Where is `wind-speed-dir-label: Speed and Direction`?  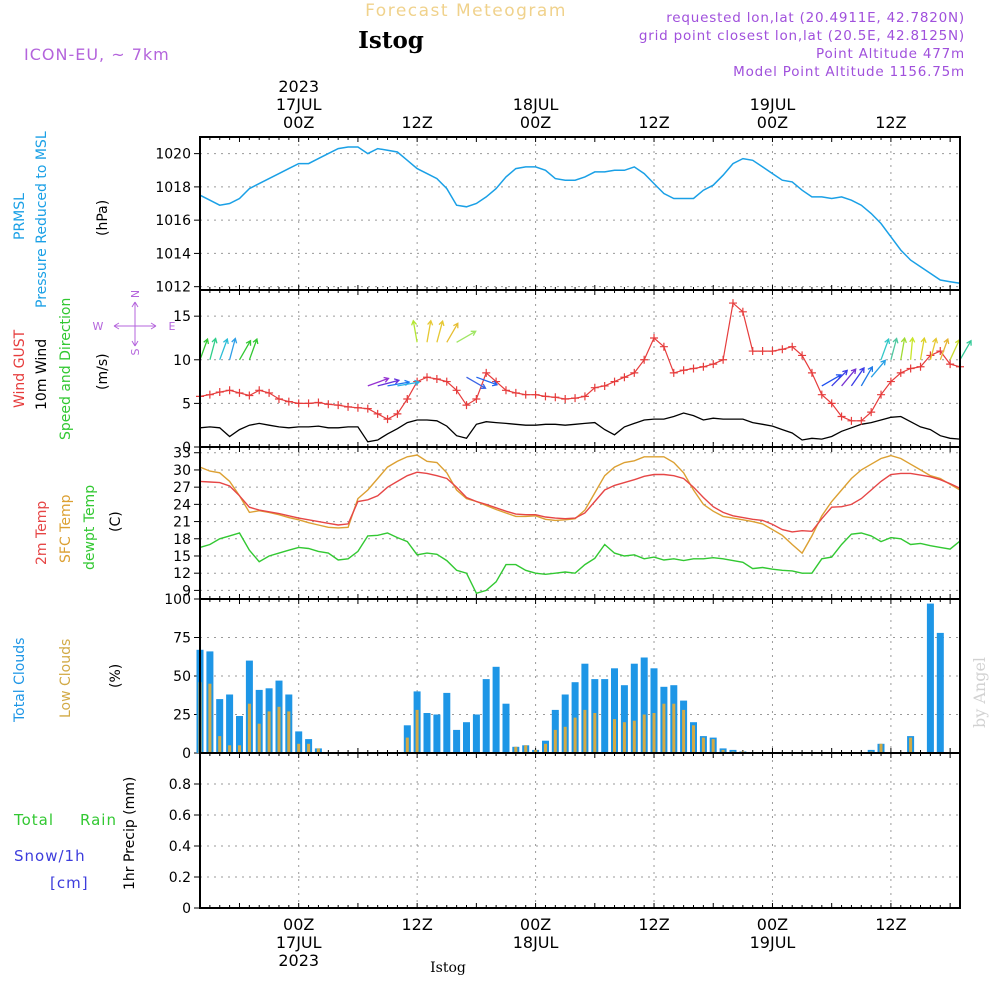 wind-speed-dir-label: Speed and Direction is located at coordinates (66, 369).